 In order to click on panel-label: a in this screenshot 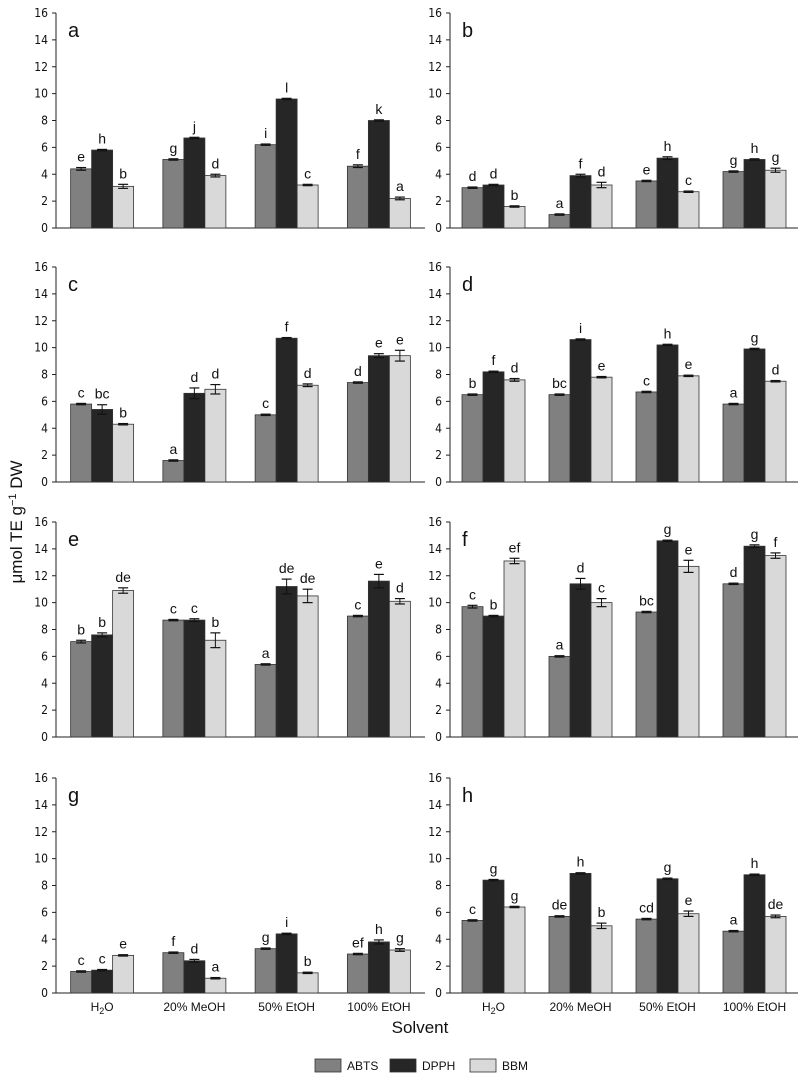, I will do `click(74, 31)`.